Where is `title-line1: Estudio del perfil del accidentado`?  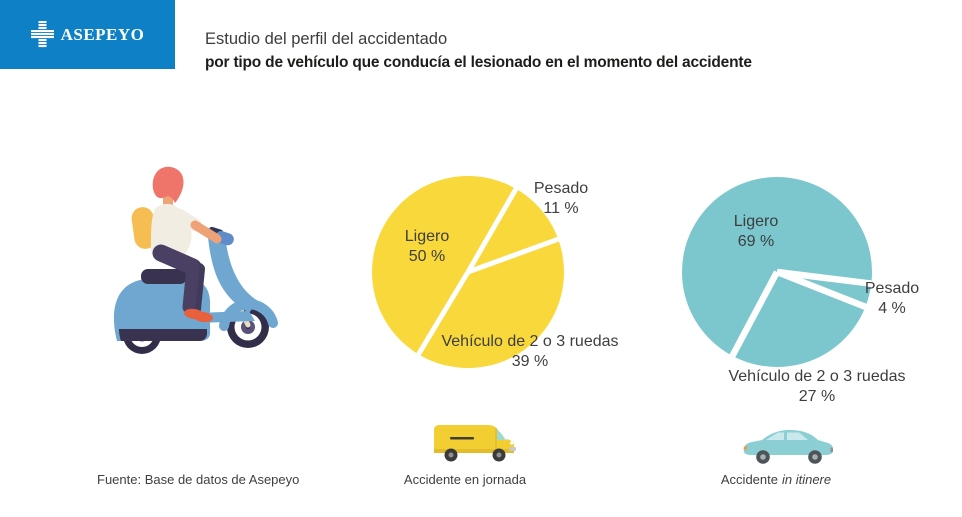 title-line1: Estudio del perfil del accidentado is located at coordinates (326, 39).